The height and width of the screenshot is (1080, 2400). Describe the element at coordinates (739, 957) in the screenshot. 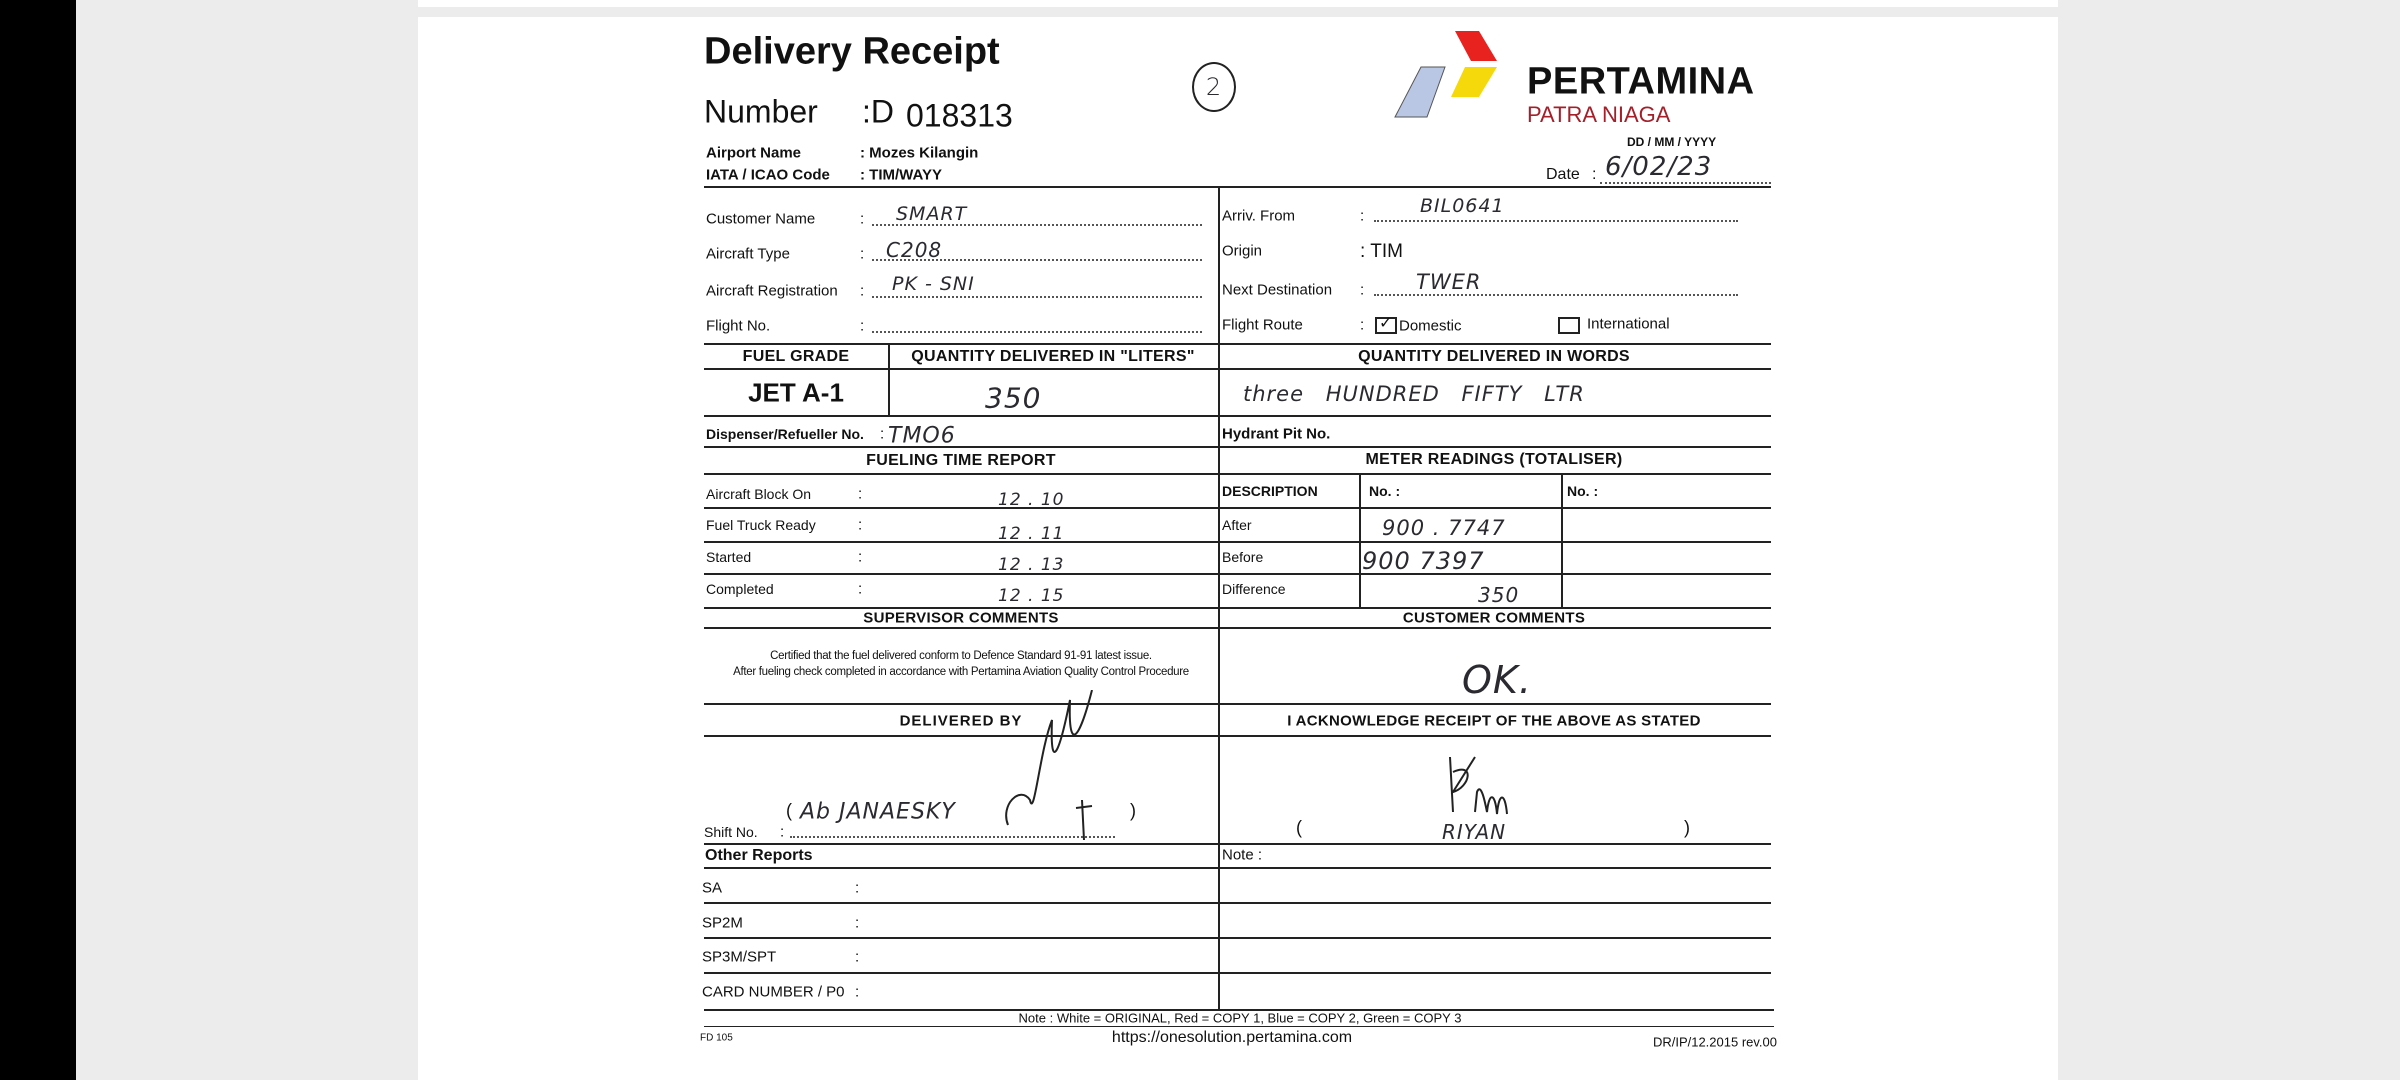

I see `sp3m-spt-label: SP3M/SPT` at that location.